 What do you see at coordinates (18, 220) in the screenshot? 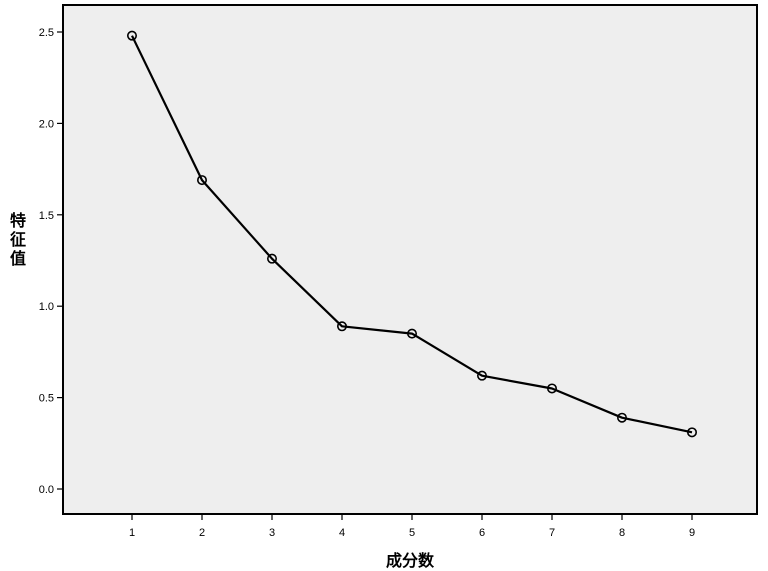
I see `y-axis-title-char: 特` at bounding box center [18, 220].